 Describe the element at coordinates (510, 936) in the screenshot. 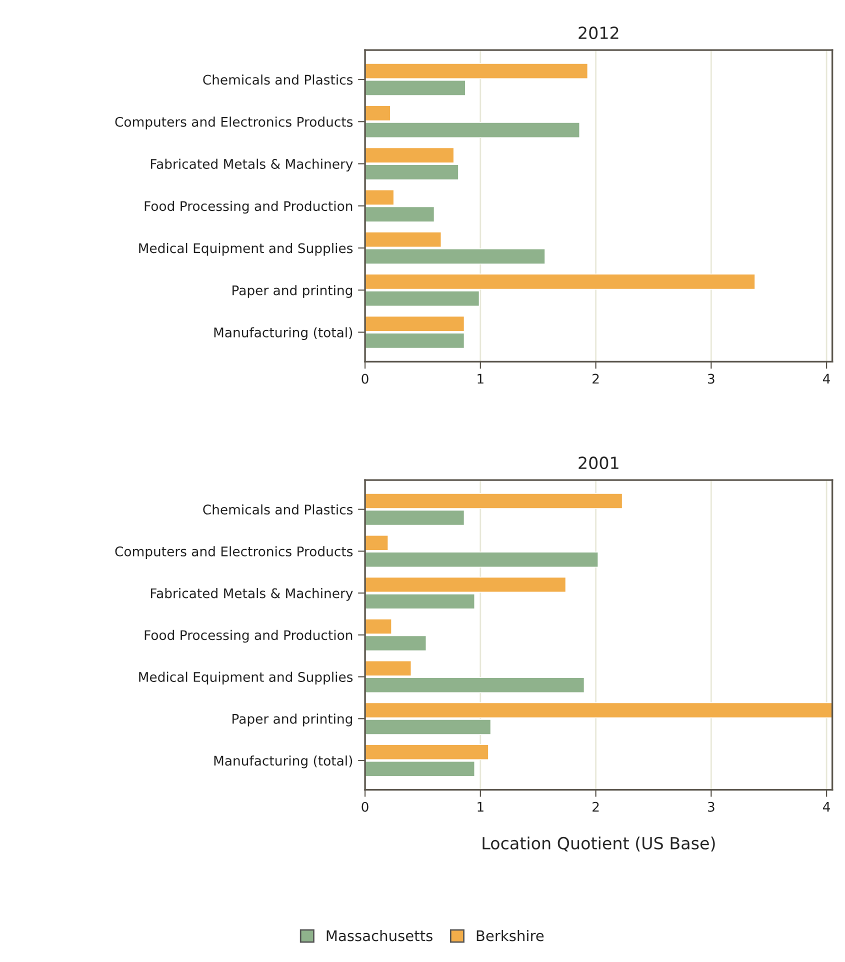

I see `legend-label: Berkshire` at that location.